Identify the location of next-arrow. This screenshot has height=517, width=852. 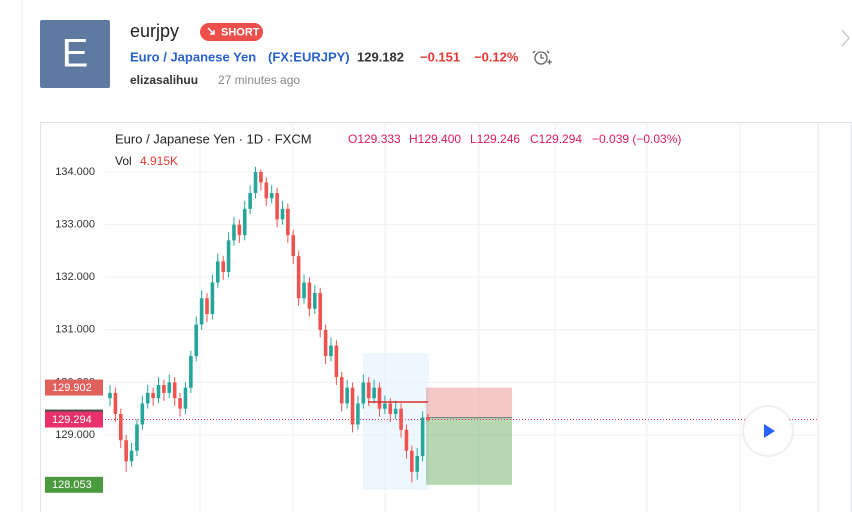
(845, 38).